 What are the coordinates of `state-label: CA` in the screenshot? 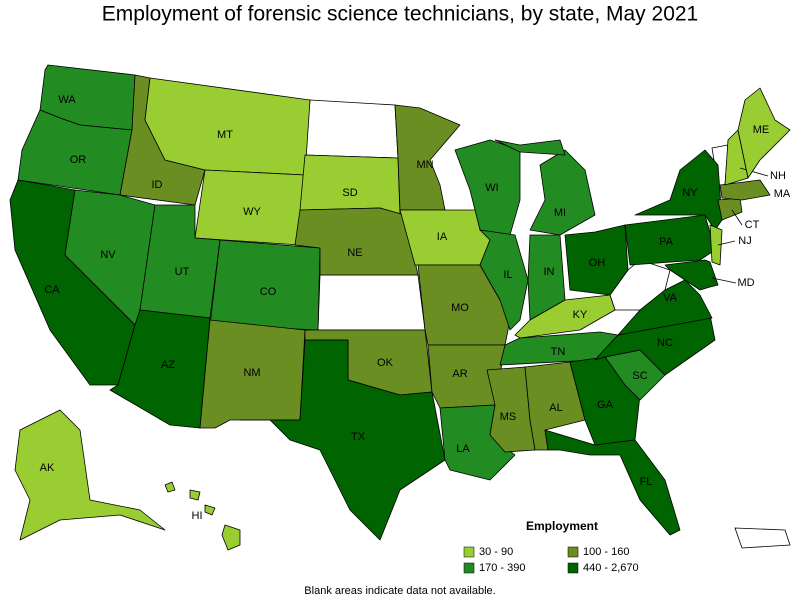 It's located at (52, 290).